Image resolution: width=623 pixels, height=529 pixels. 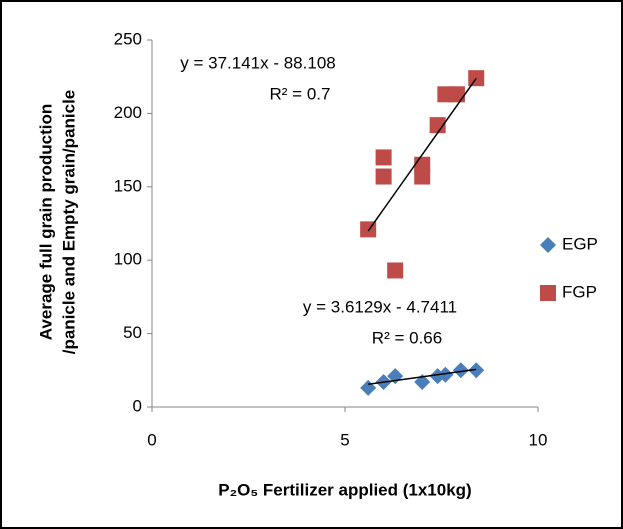 What do you see at coordinates (45, 222) in the screenshot?
I see `y-axis-title: Average full grain production` at bounding box center [45, 222].